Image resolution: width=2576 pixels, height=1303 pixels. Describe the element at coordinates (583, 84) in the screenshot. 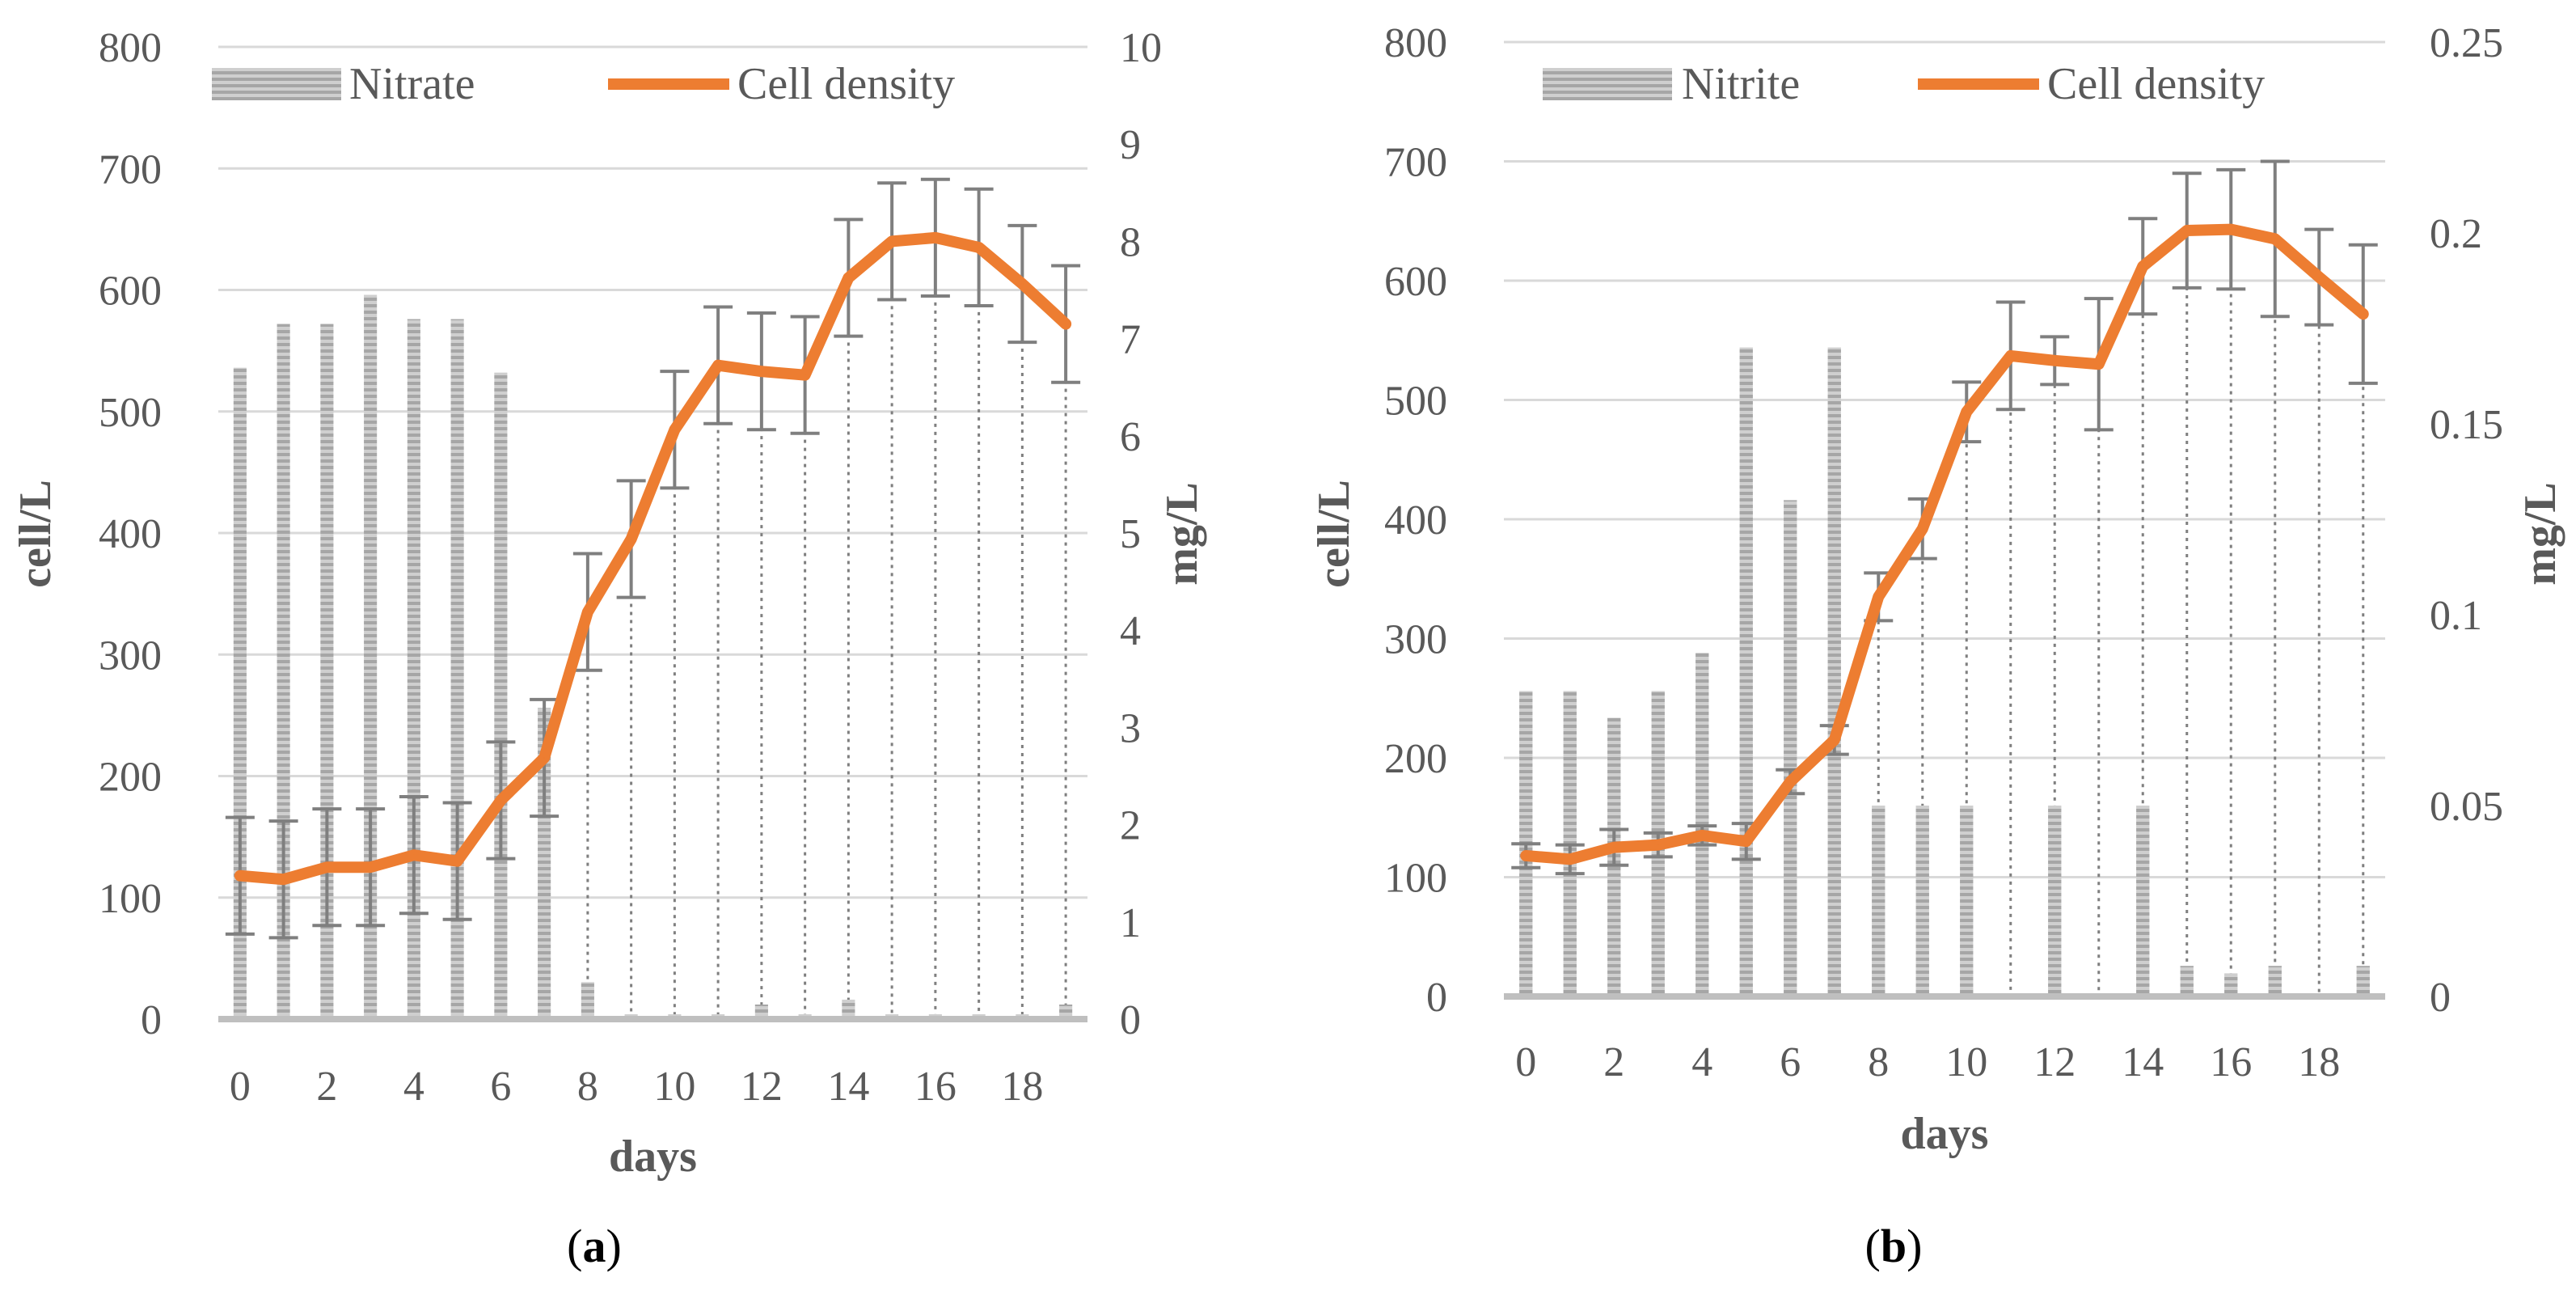

I see `legend: Nitrate Cell density` at that location.